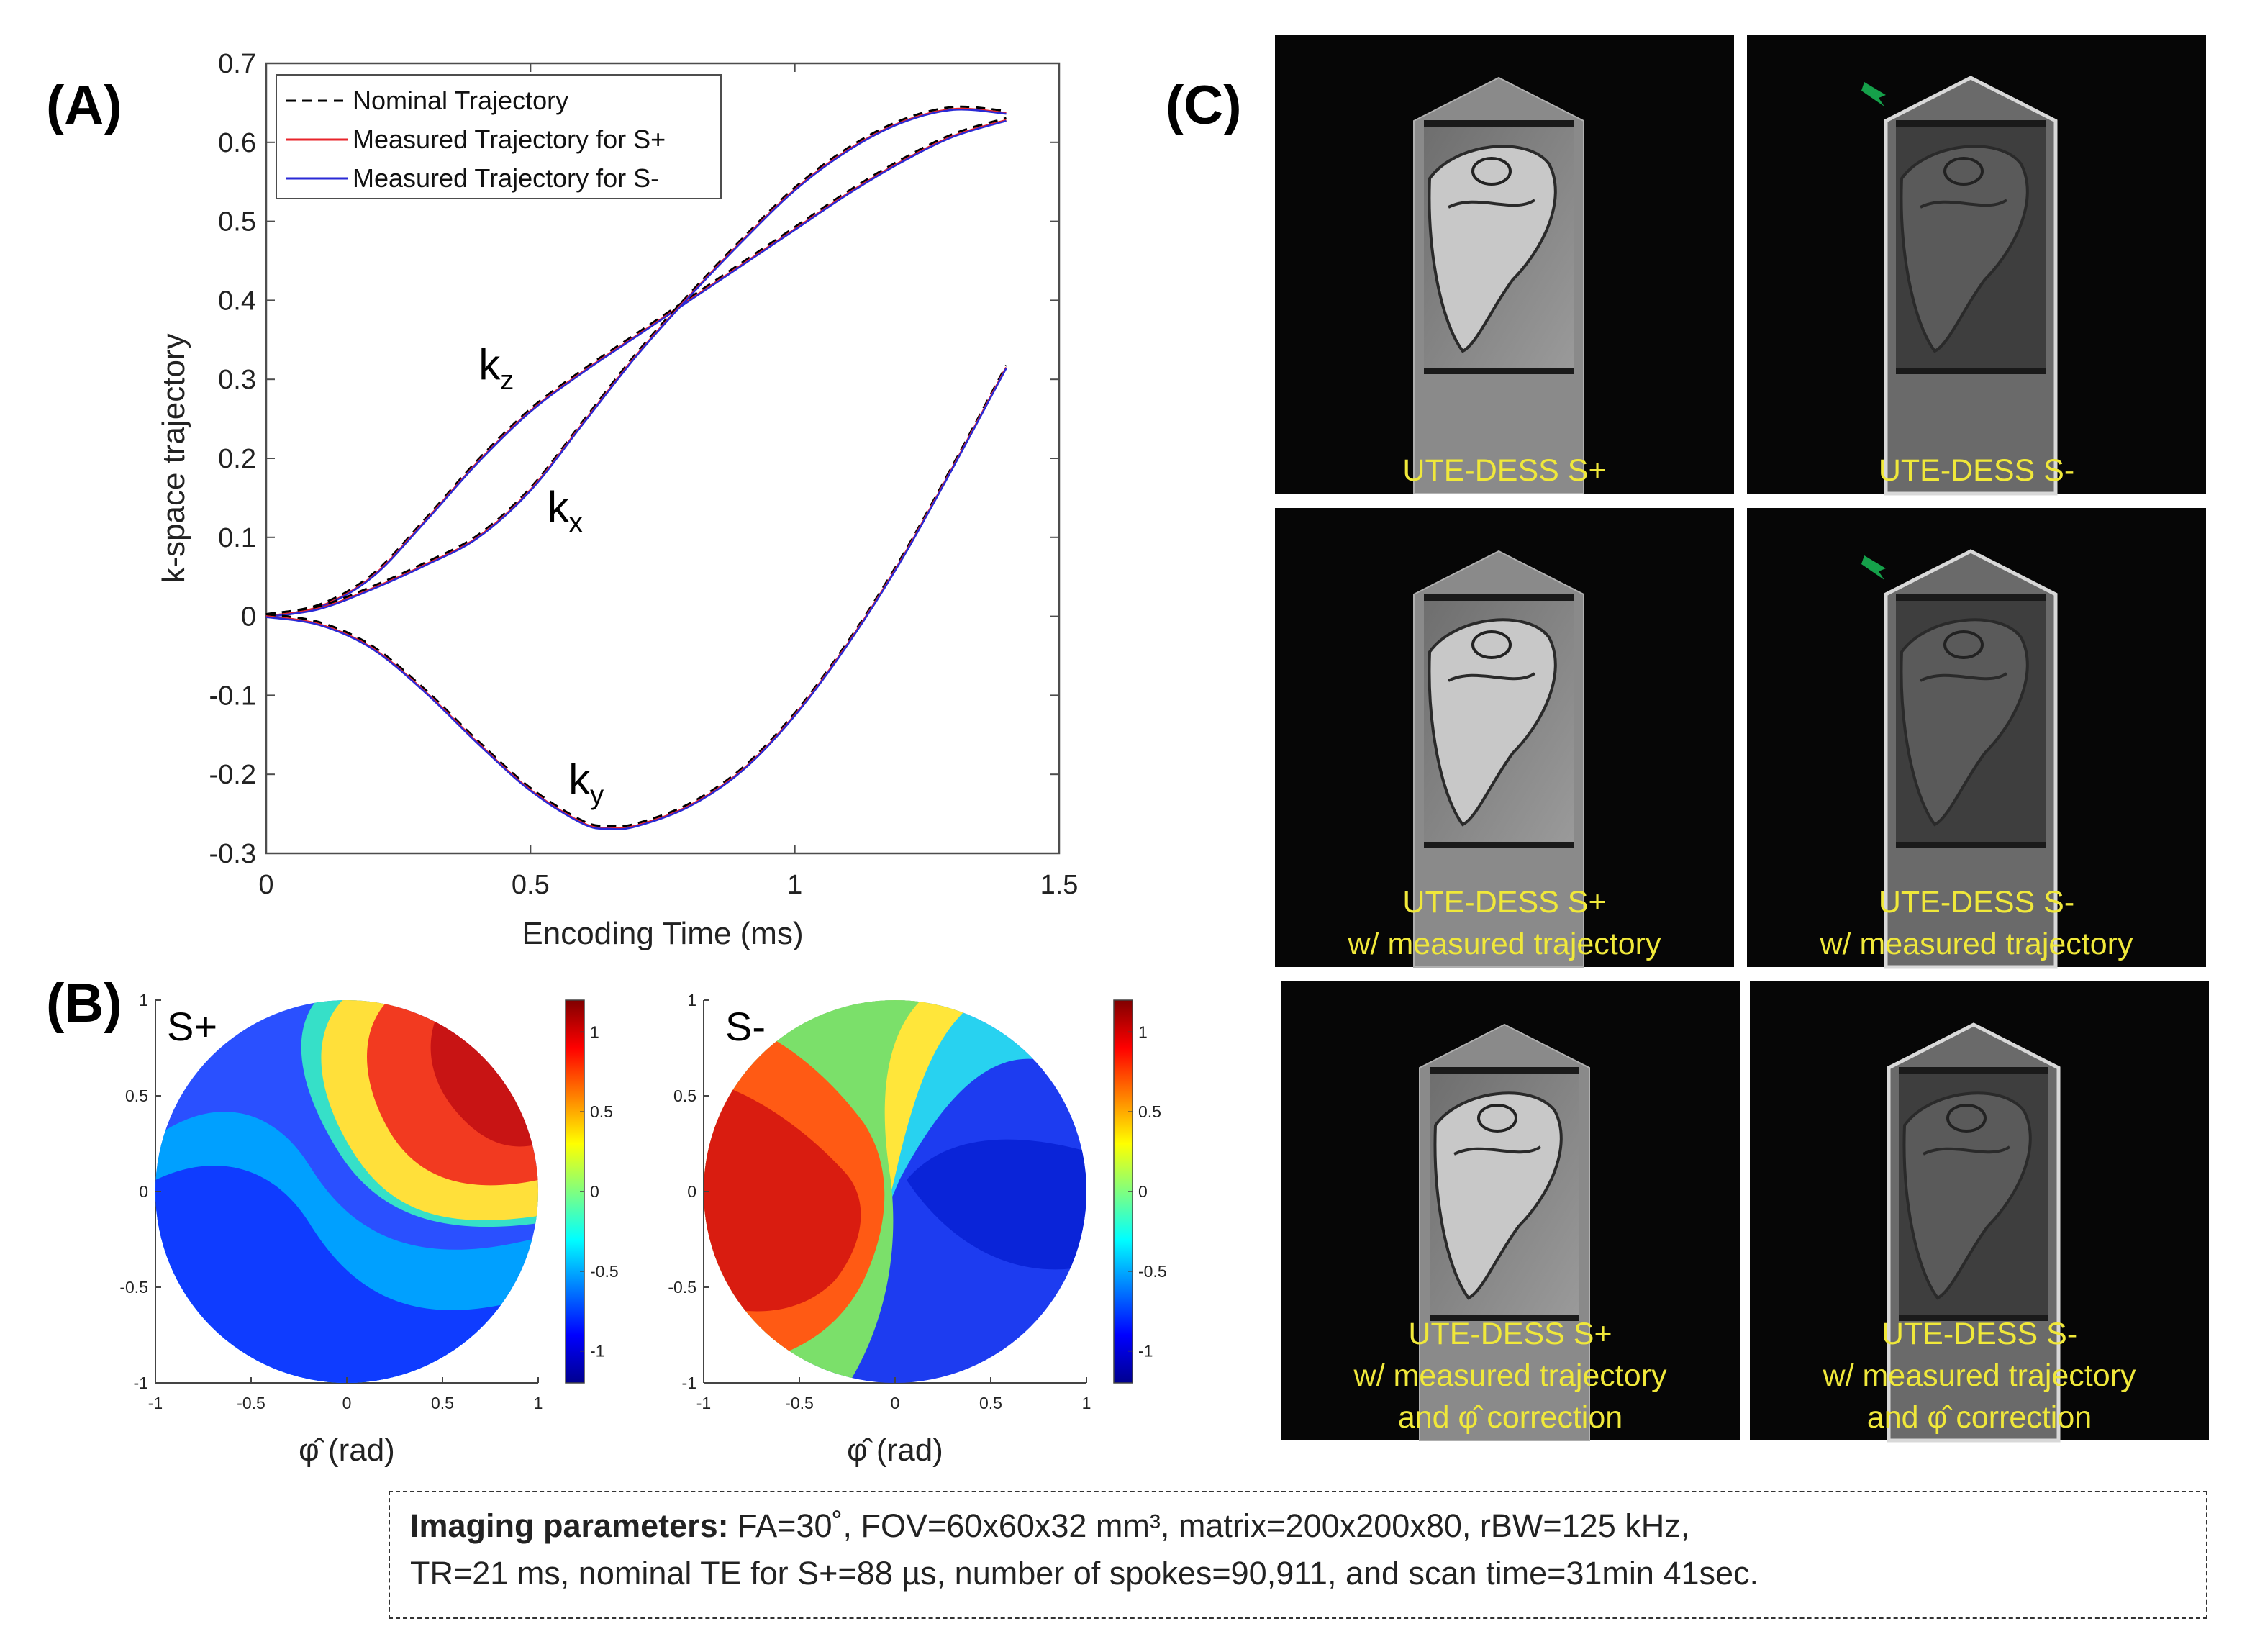  Describe the element at coordinates (538, 1403) in the screenshot. I see `map-x-tick-label: 1` at that location.